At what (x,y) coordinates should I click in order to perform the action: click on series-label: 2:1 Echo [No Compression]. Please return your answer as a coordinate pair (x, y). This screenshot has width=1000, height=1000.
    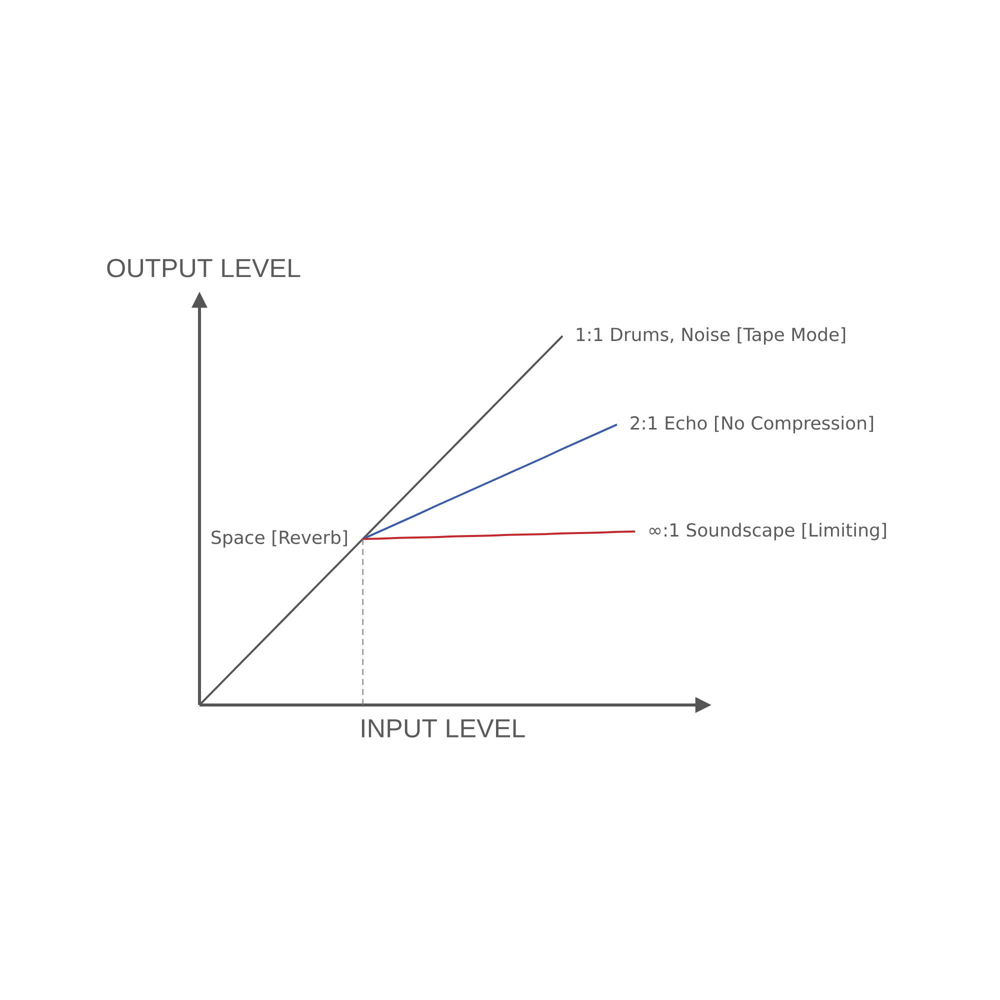
    Looking at the image, I should click on (751, 425).